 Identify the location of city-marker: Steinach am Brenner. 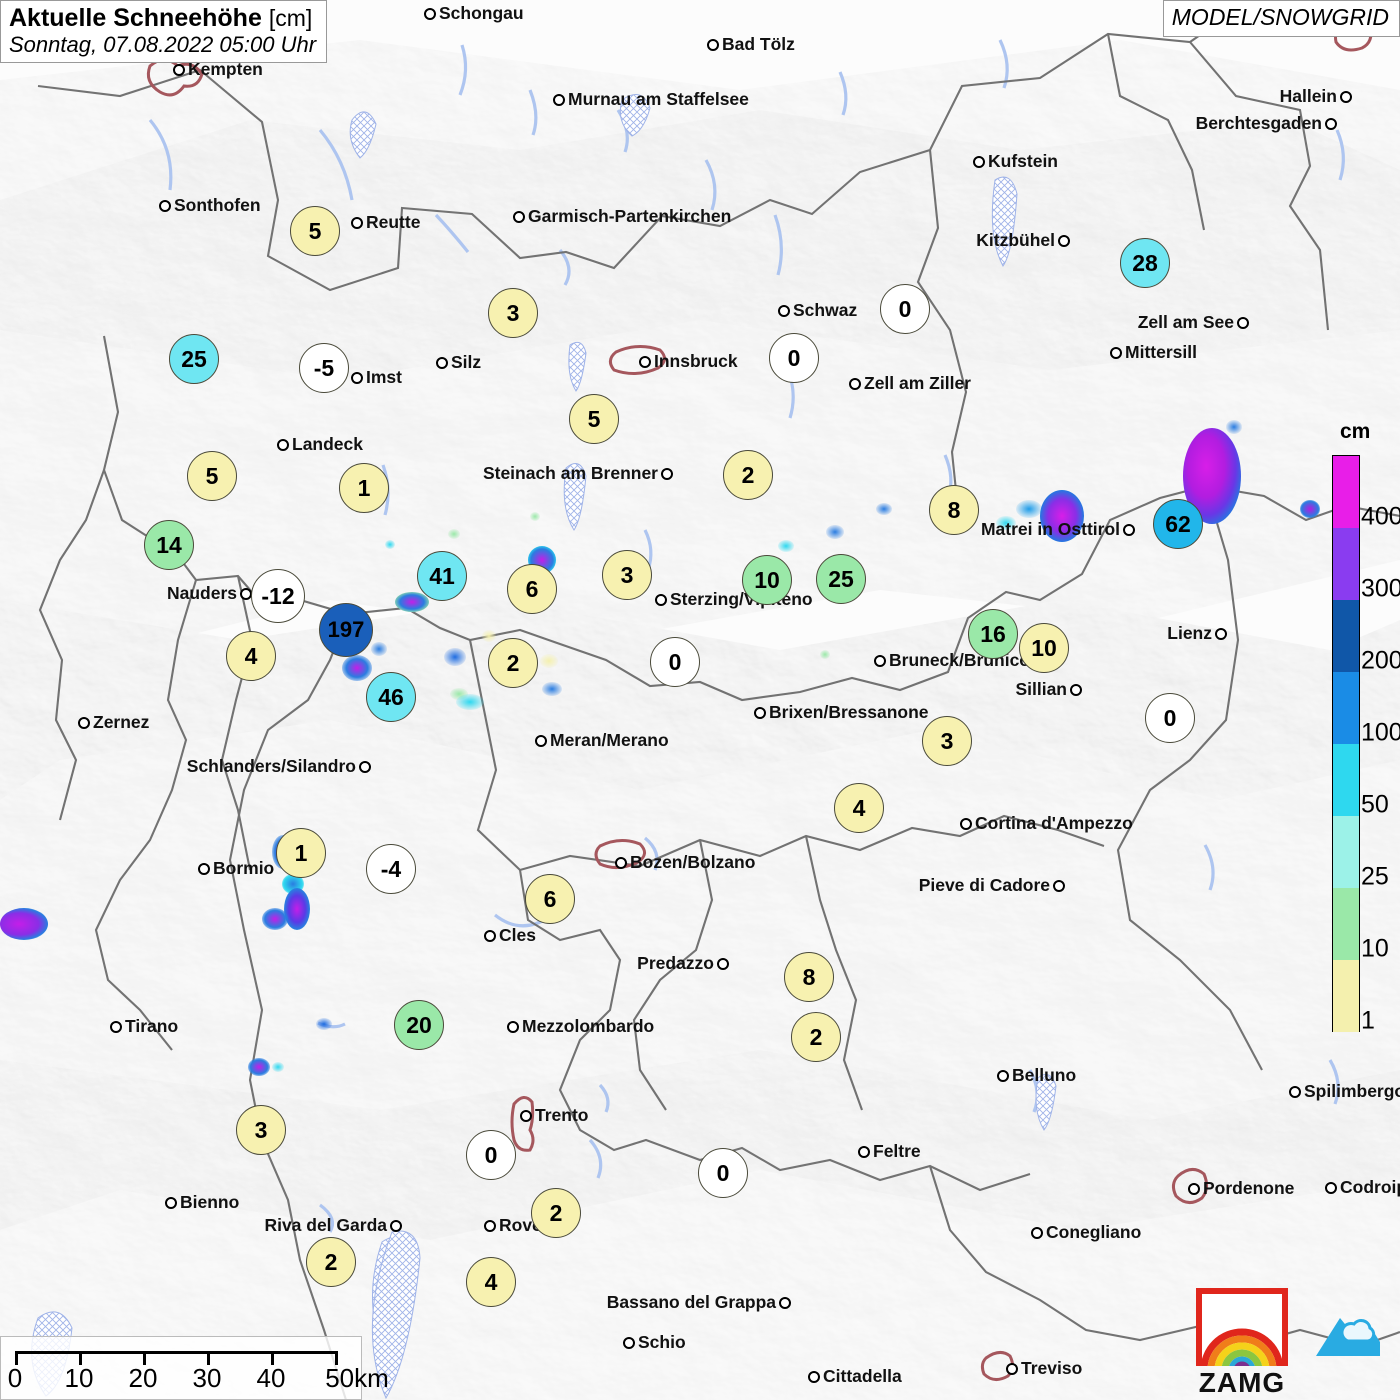
(373, 473).